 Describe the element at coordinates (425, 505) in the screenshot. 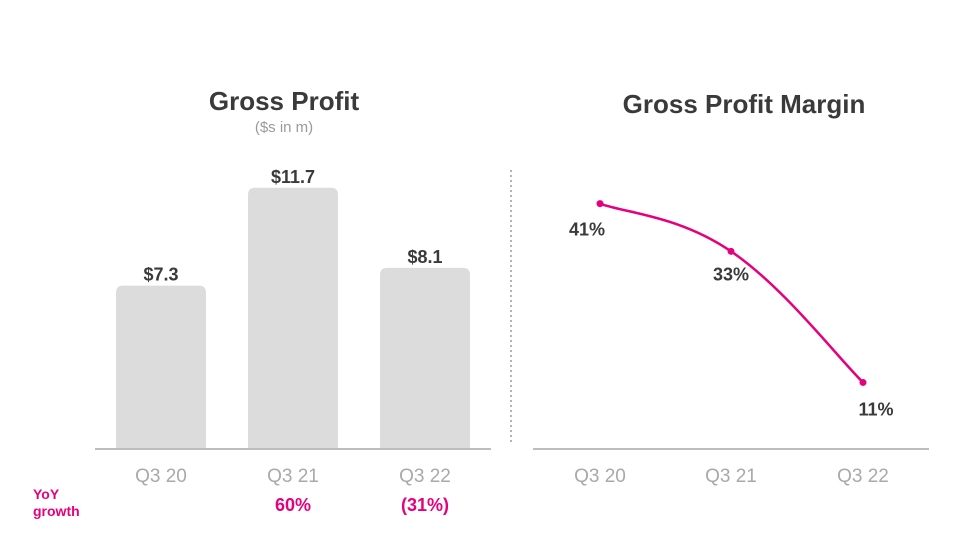

I see `growth-label-2: (31%)` at that location.